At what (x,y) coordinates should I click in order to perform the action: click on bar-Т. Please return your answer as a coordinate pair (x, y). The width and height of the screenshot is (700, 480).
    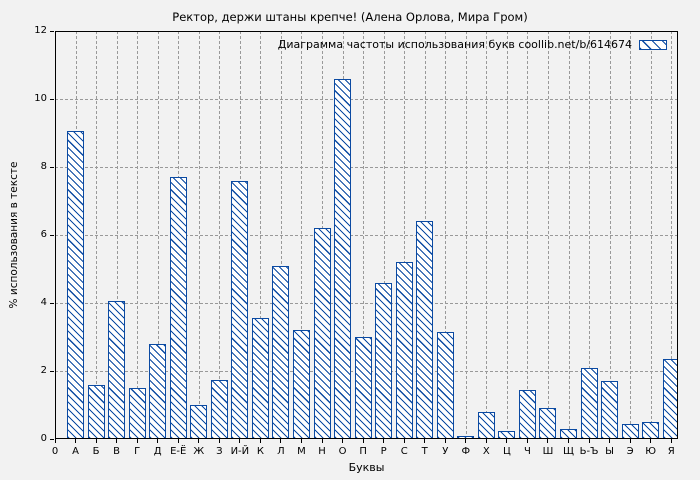
    Looking at the image, I should click on (425, 330).